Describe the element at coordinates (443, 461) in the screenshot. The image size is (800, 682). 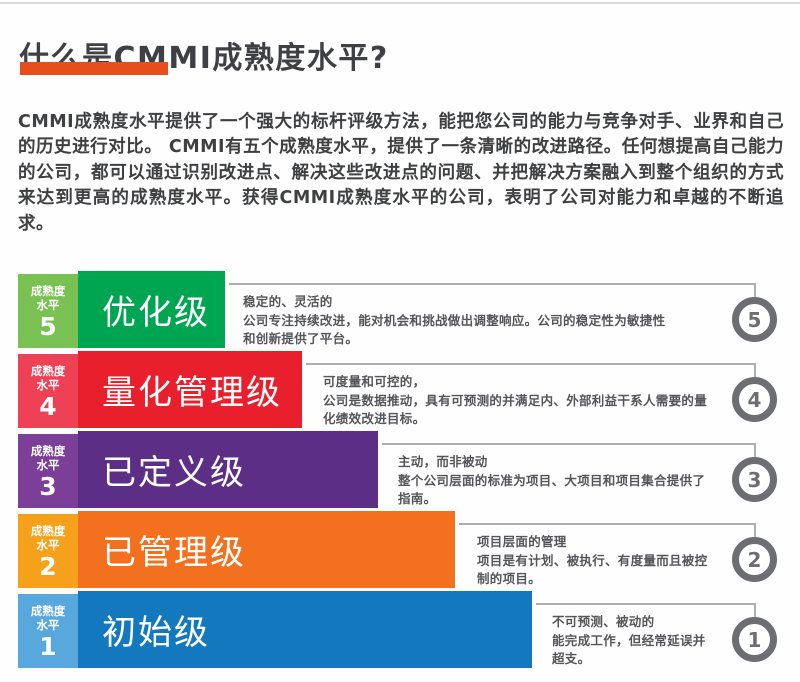
I see `level-description-line: 主动，而非被动` at that location.